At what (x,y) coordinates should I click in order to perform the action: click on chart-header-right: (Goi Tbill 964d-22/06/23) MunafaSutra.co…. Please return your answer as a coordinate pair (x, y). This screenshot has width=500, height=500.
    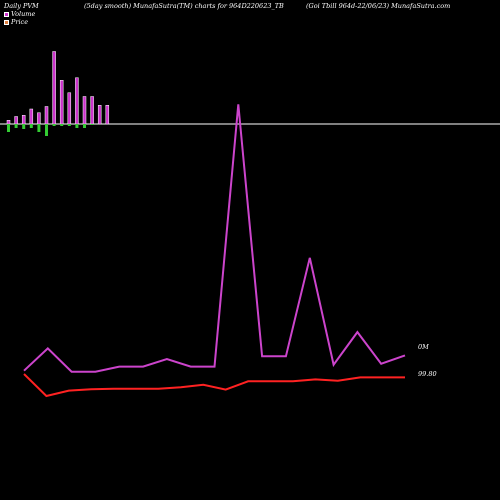
    Looking at the image, I should click on (378, 6).